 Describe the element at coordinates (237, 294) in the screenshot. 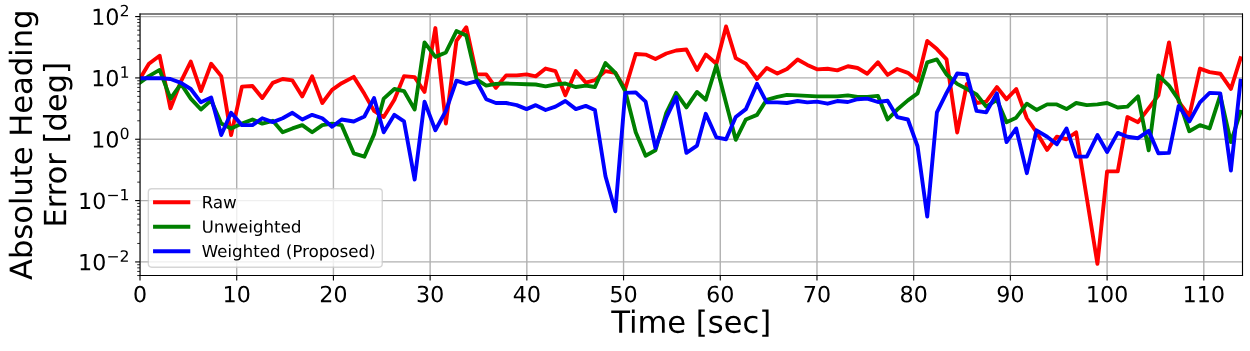

I see `x-tick-label: 10` at that location.